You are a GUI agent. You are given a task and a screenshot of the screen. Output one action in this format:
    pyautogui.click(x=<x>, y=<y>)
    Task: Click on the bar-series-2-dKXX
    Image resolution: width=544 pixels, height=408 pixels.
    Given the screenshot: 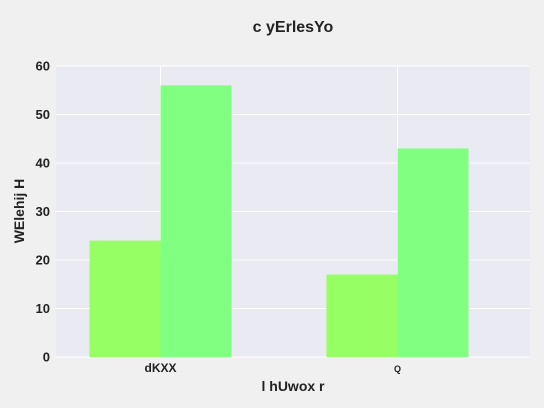 What is the action you would take?
    pyautogui.click(x=196, y=221)
    